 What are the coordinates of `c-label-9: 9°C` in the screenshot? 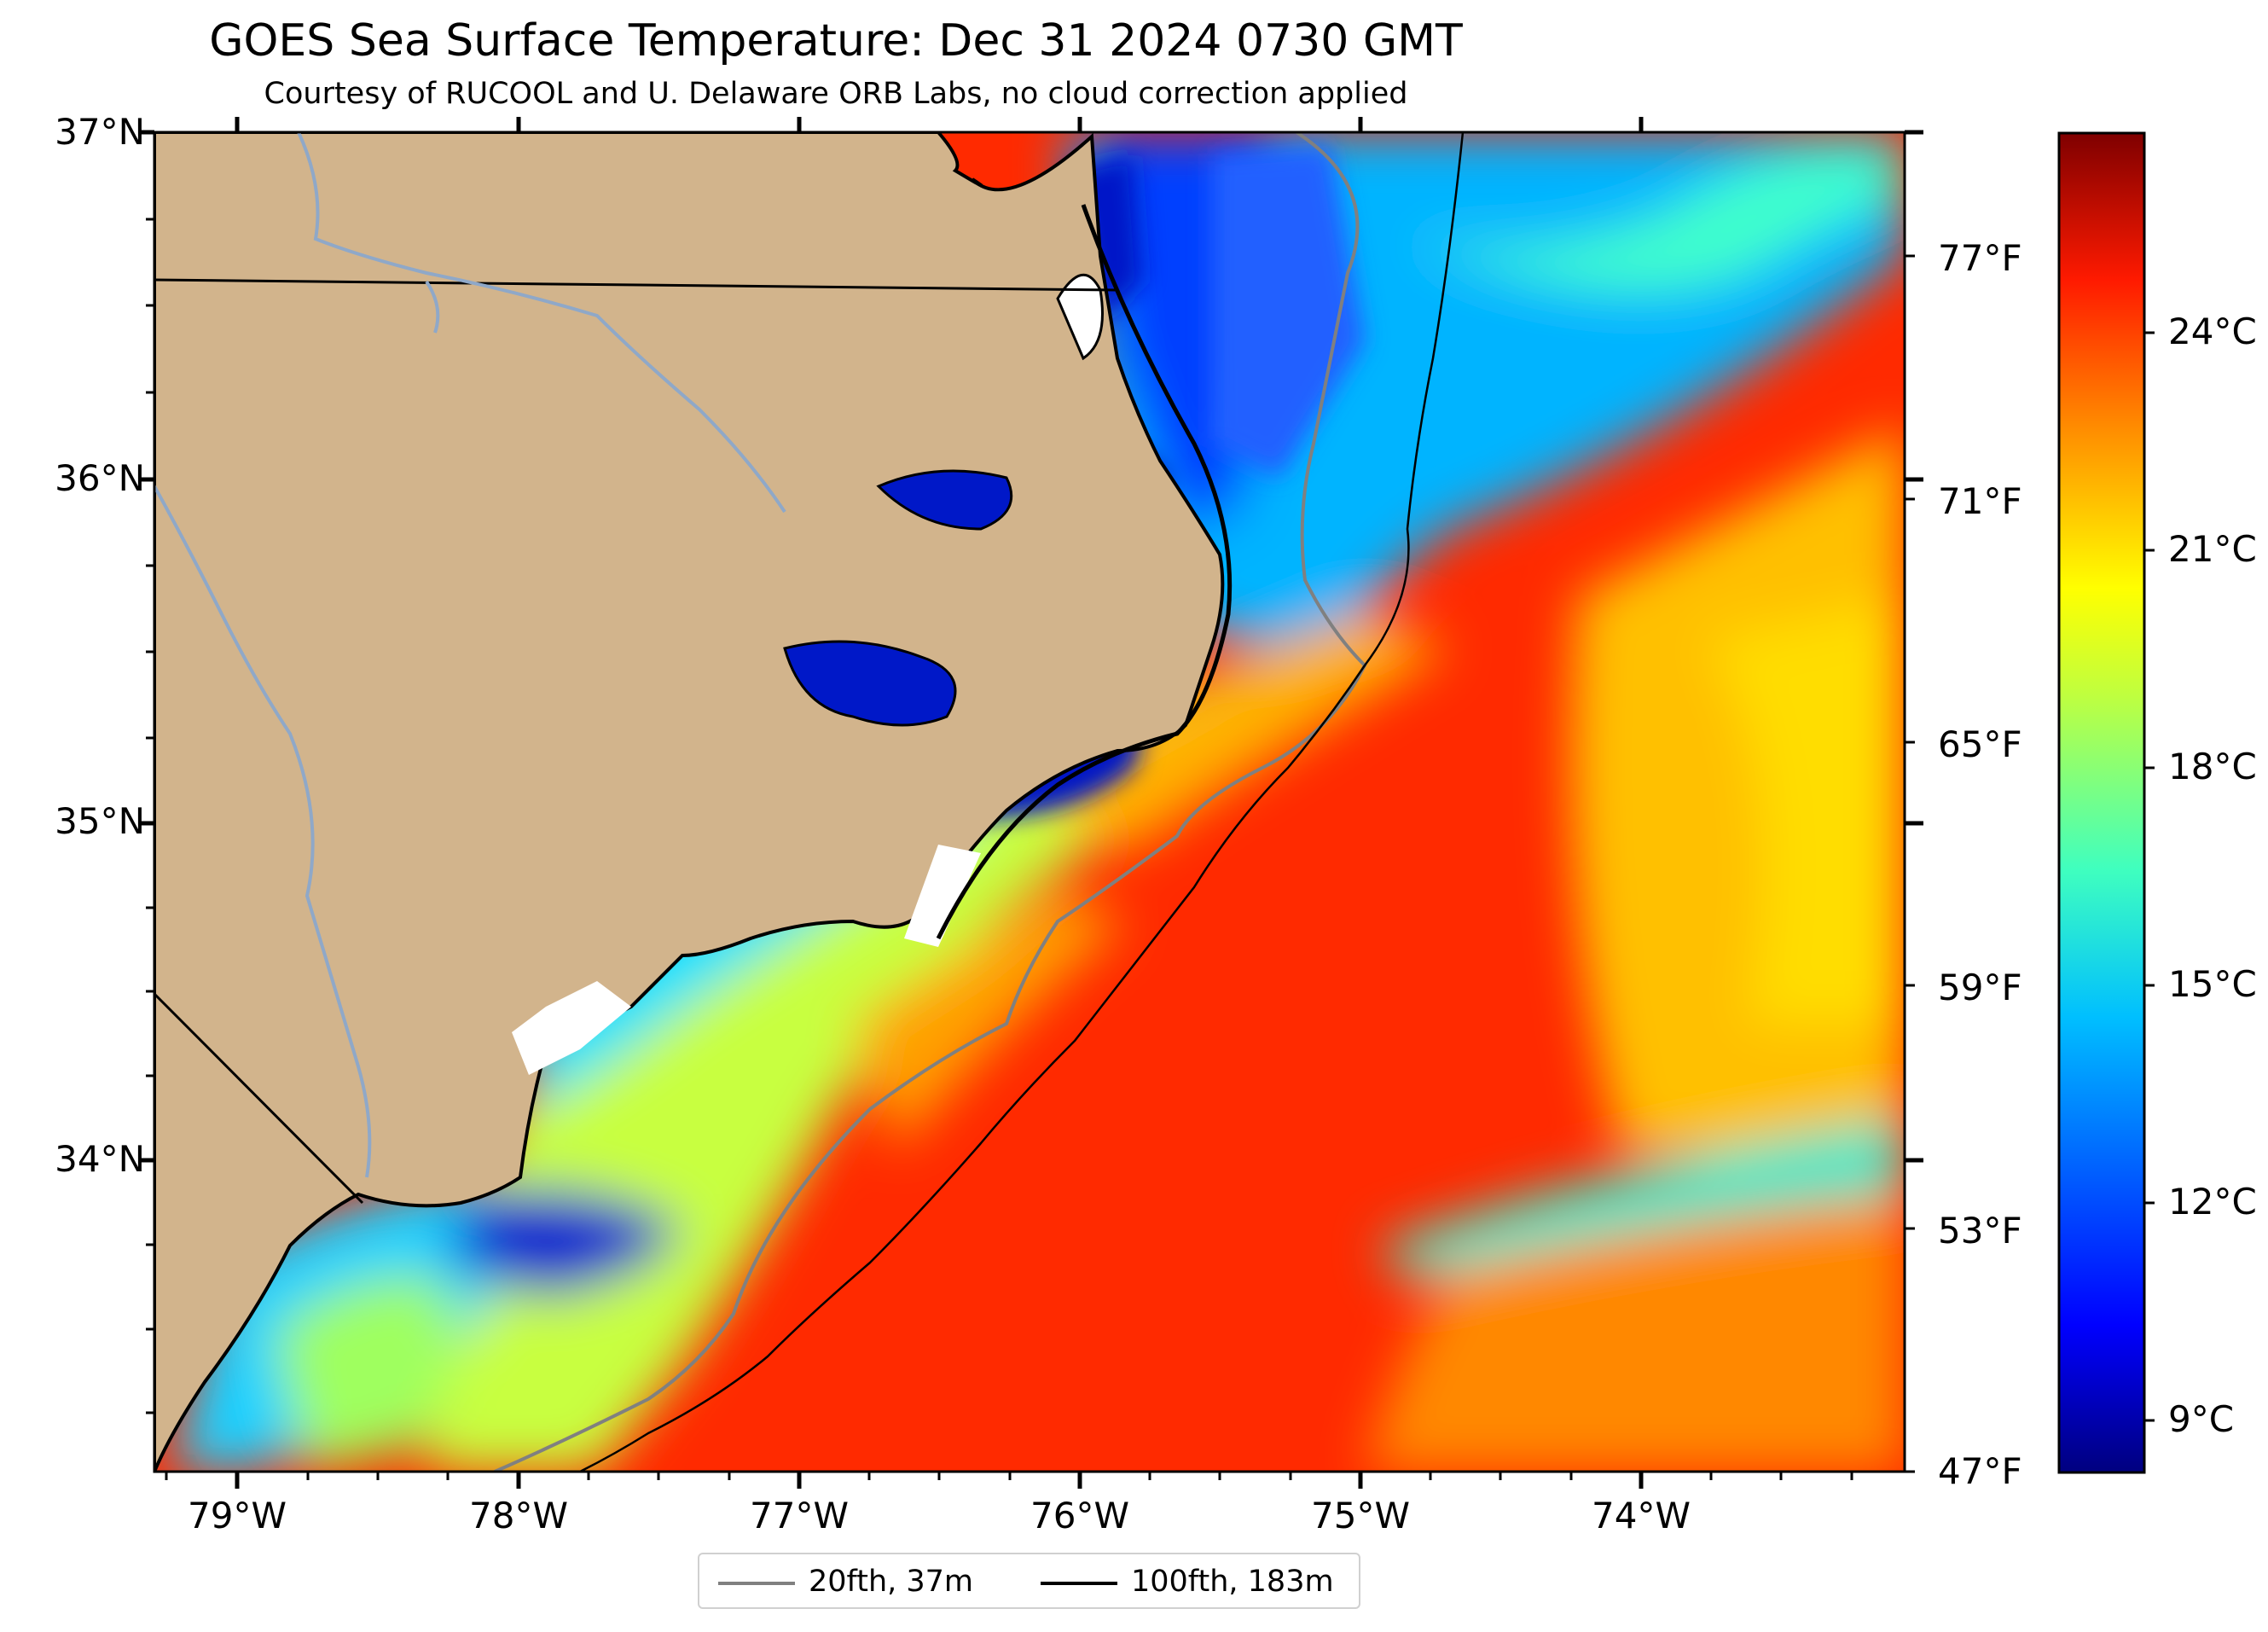 It's located at (2201, 1419).